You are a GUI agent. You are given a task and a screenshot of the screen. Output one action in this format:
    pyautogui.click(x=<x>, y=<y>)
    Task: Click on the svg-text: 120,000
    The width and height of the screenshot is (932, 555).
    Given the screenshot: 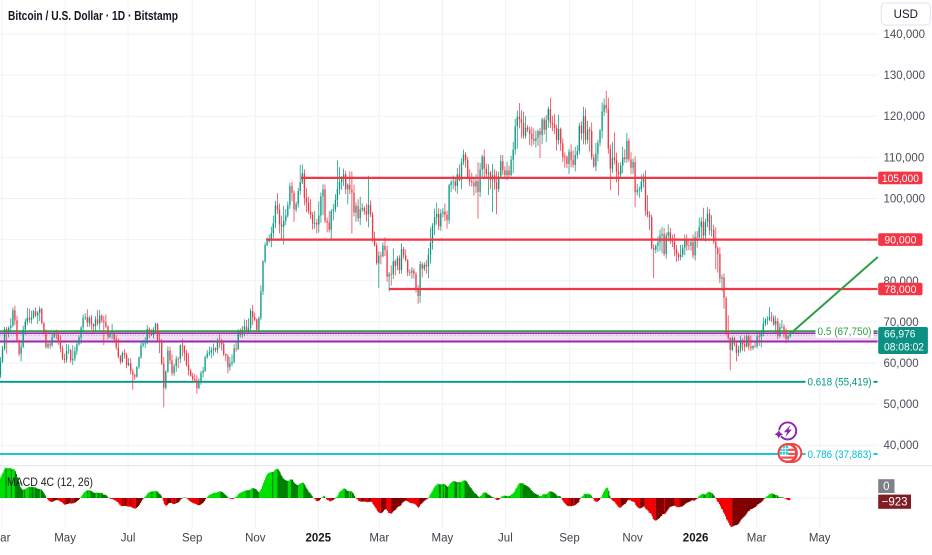 What is the action you would take?
    pyautogui.click(x=905, y=117)
    